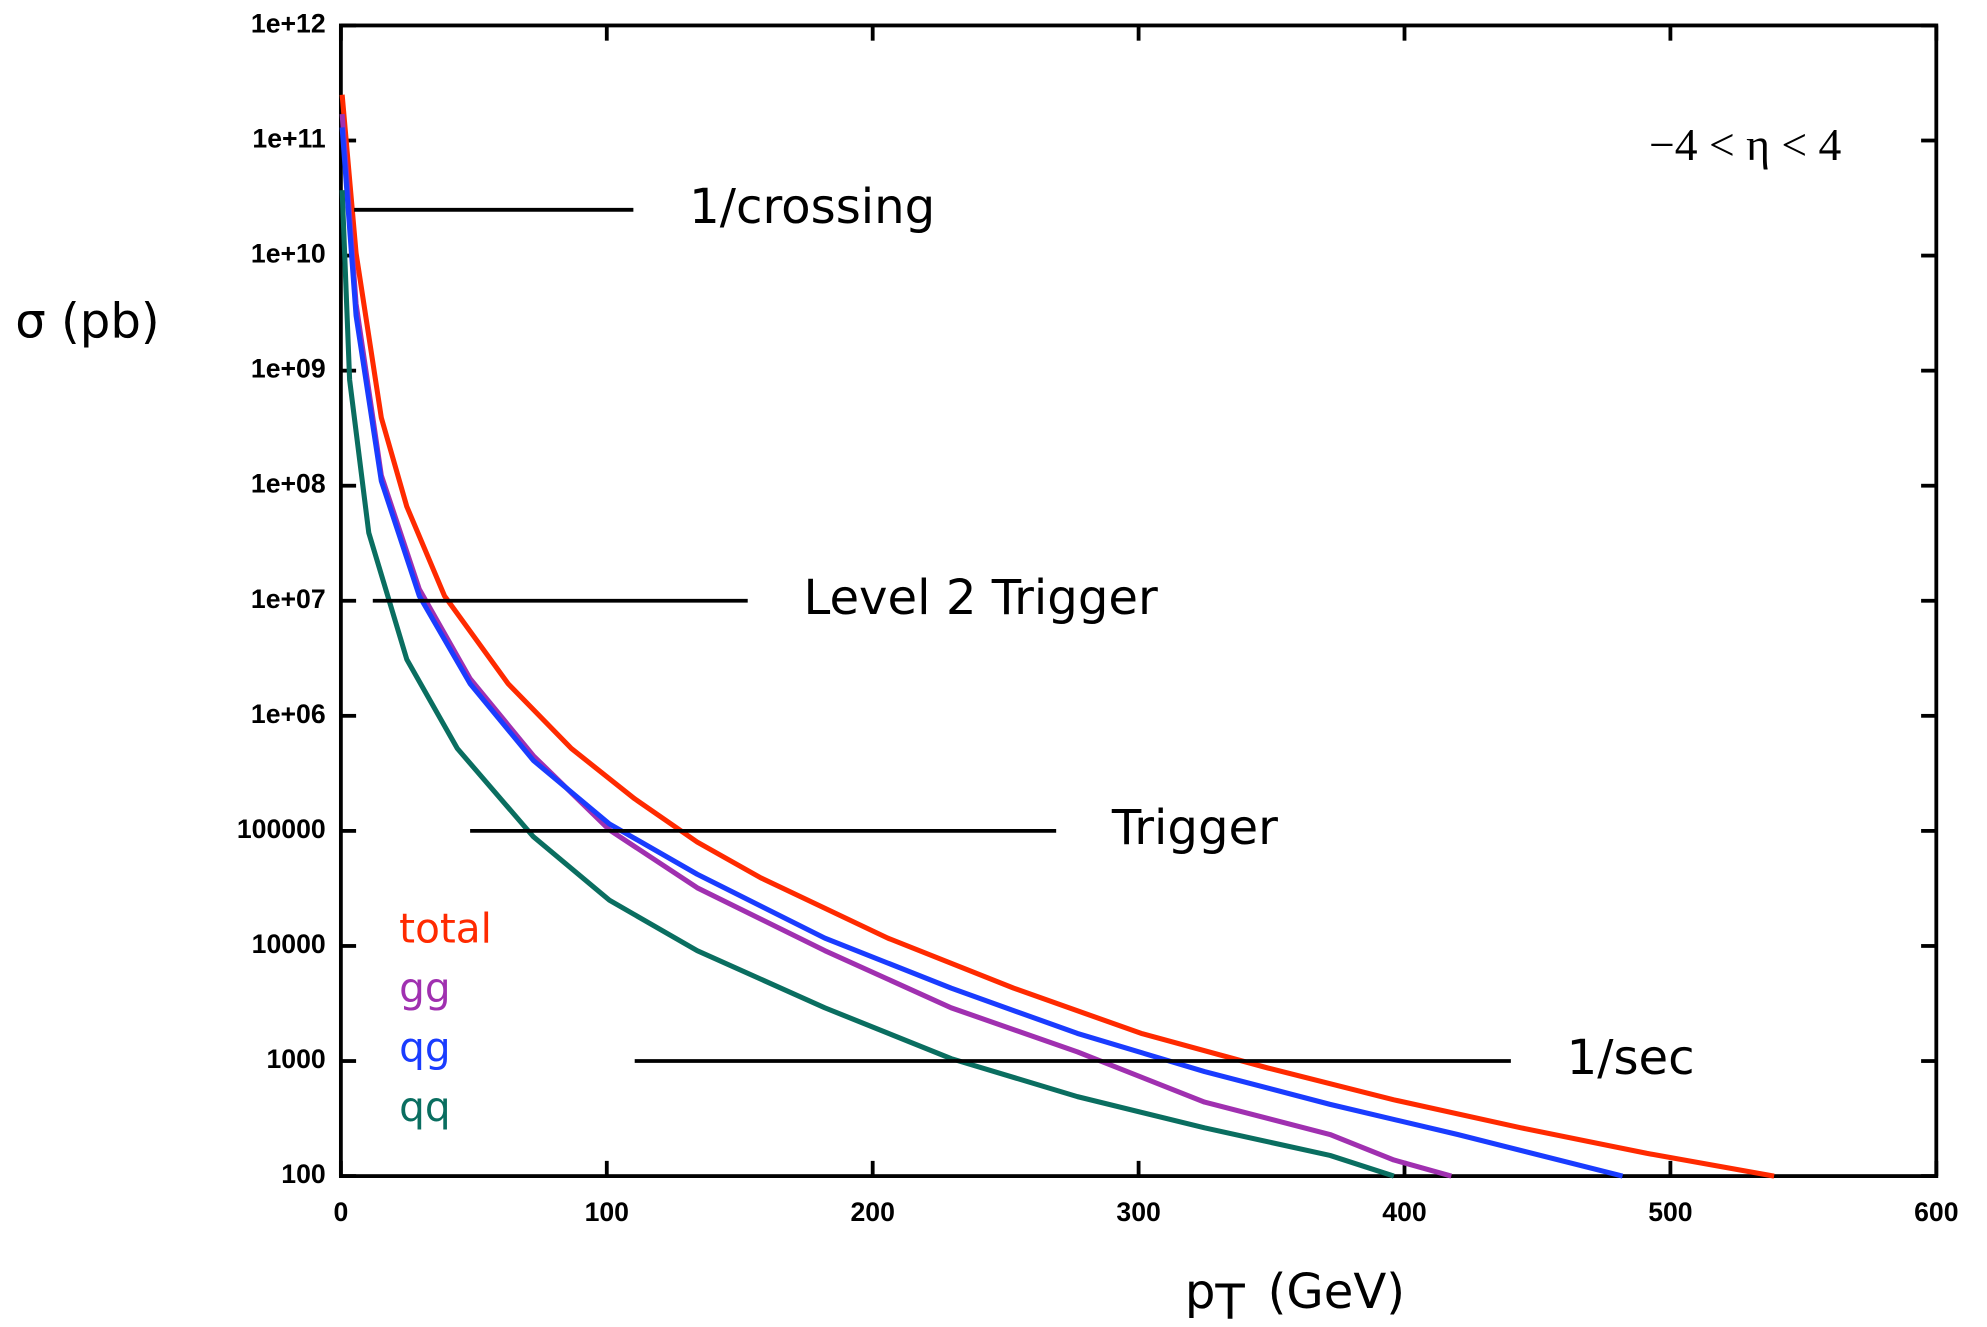 The height and width of the screenshot is (1327, 1987). What do you see at coordinates (288, 599) in the screenshot?
I see `y-tick-label: 1e+07` at bounding box center [288, 599].